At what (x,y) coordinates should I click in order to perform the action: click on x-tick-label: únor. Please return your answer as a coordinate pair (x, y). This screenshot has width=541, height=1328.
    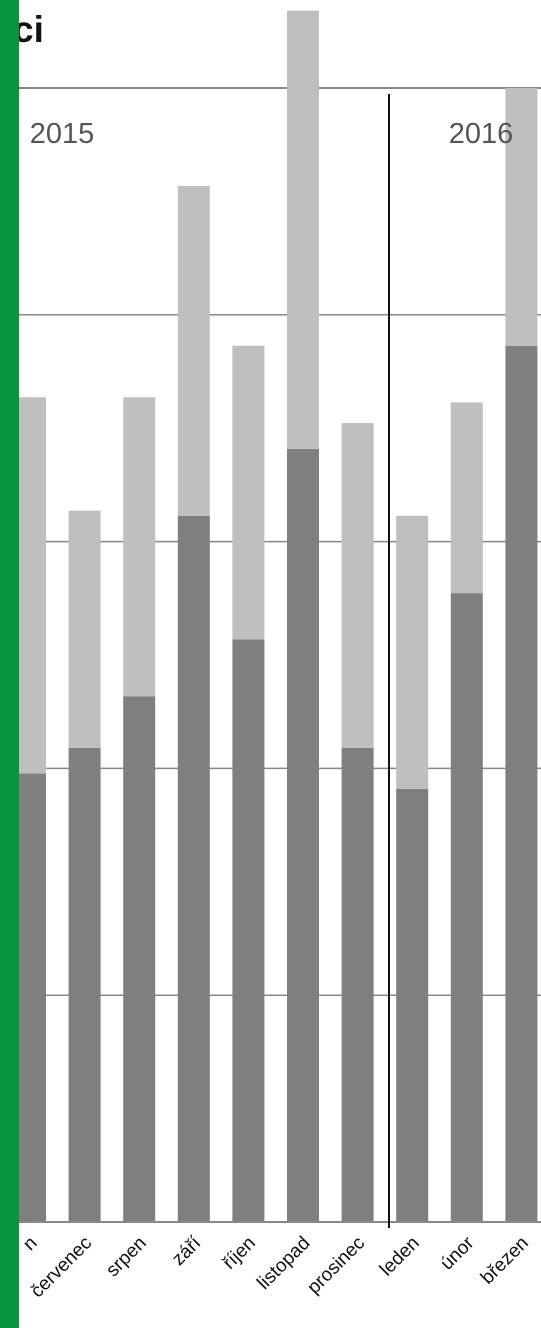
    Looking at the image, I should click on (458, 1253).